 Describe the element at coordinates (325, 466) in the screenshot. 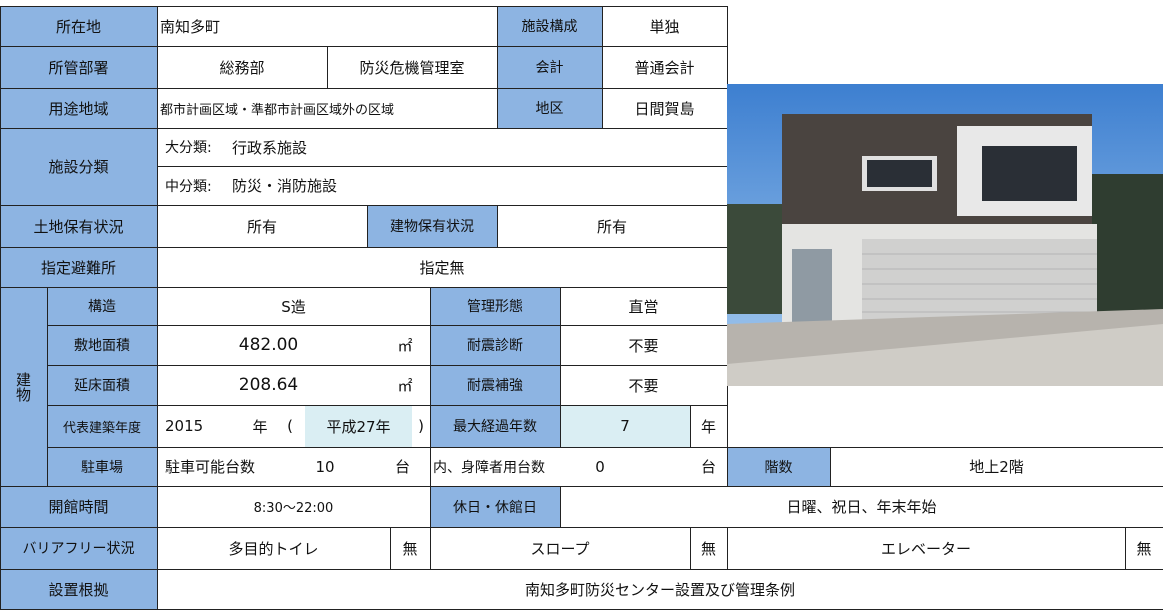

I see `parking-count: 10` at that location.